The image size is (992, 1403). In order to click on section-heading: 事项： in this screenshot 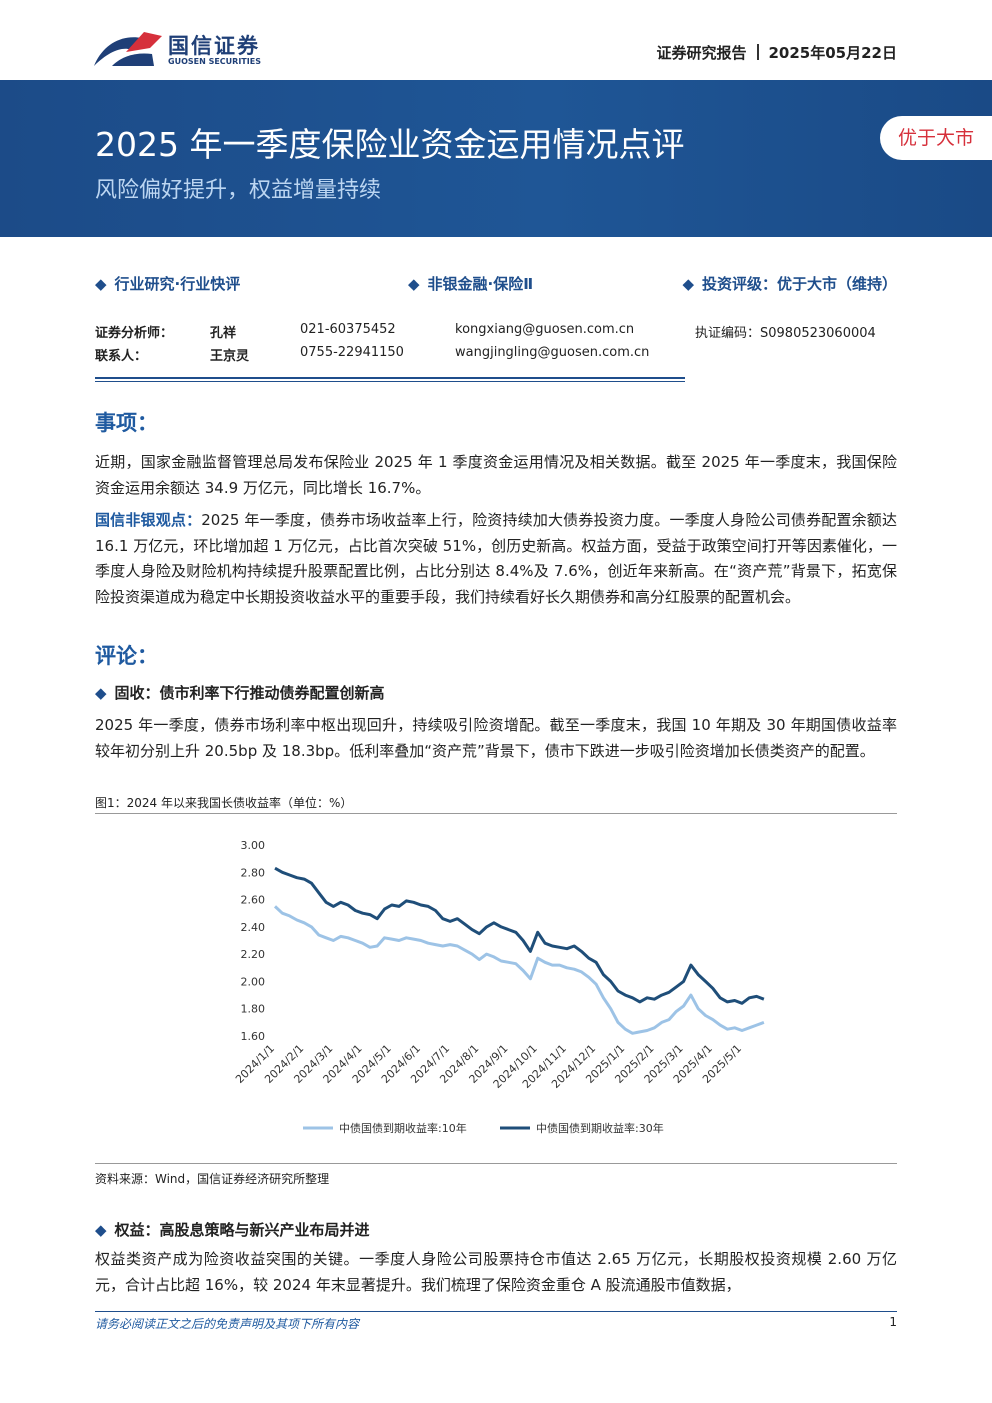, I will do `click(126, 423)`.